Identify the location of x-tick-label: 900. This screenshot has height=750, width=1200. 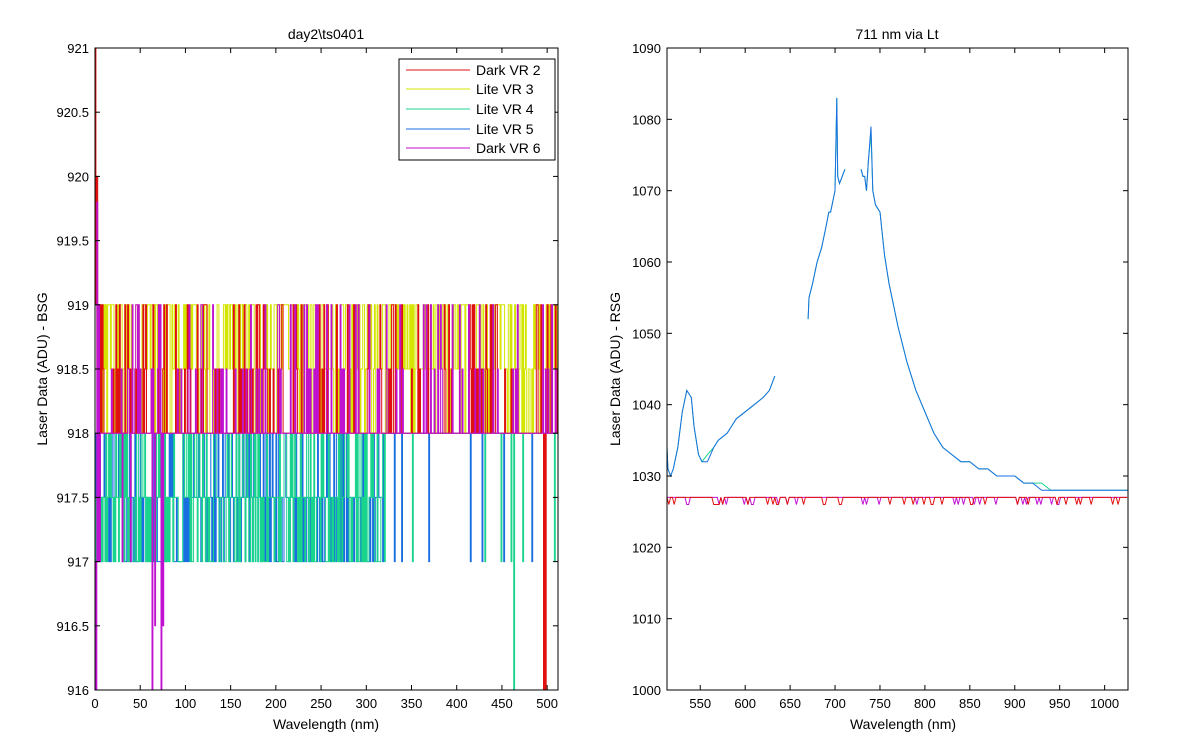
(1015, 703).